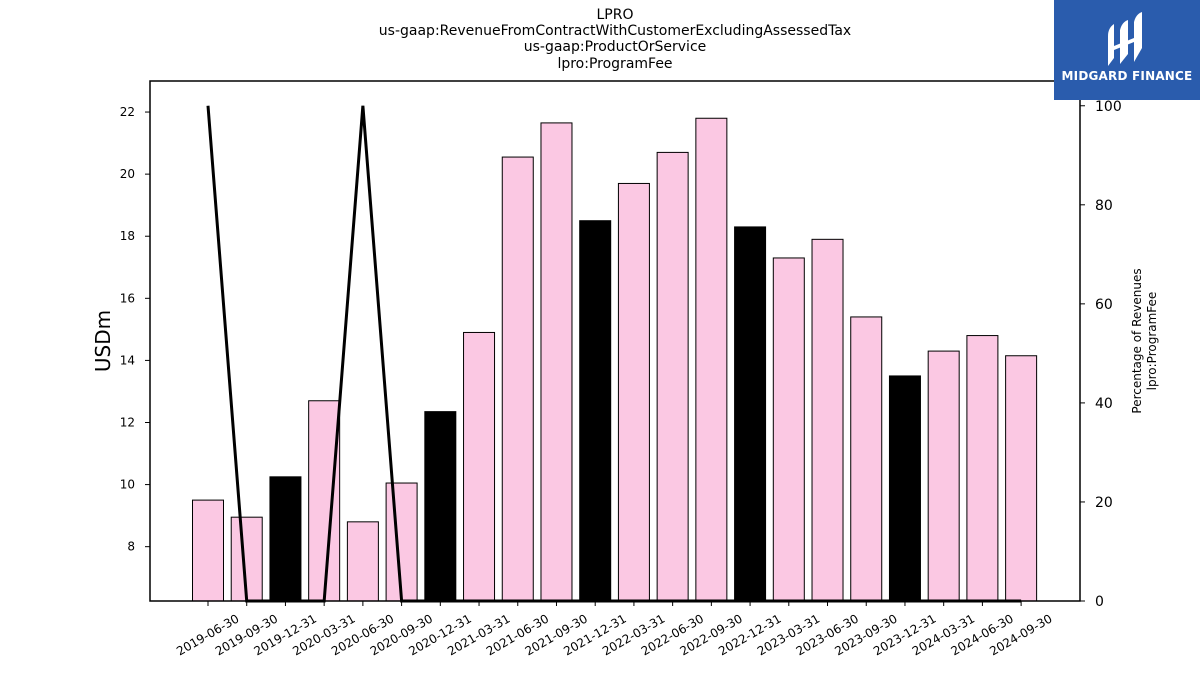 The image size is (1200, 675). Describe the element at coordinates (127, 422) in the screenshot. I see `y-tick-label: 12` at that location.